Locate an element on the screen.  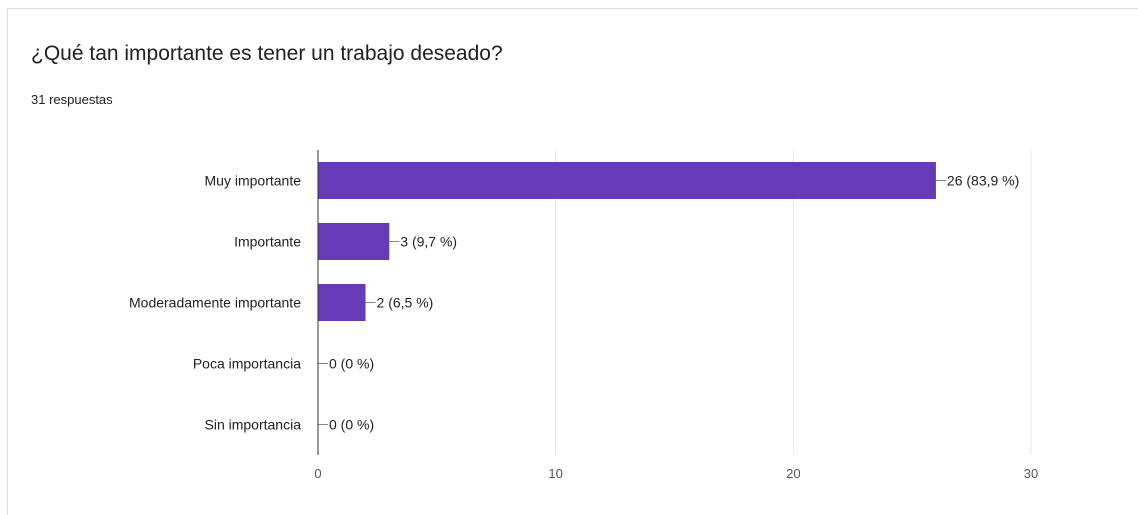
data-label: 3 (9,7 %) is located at coordinates (428, 242).